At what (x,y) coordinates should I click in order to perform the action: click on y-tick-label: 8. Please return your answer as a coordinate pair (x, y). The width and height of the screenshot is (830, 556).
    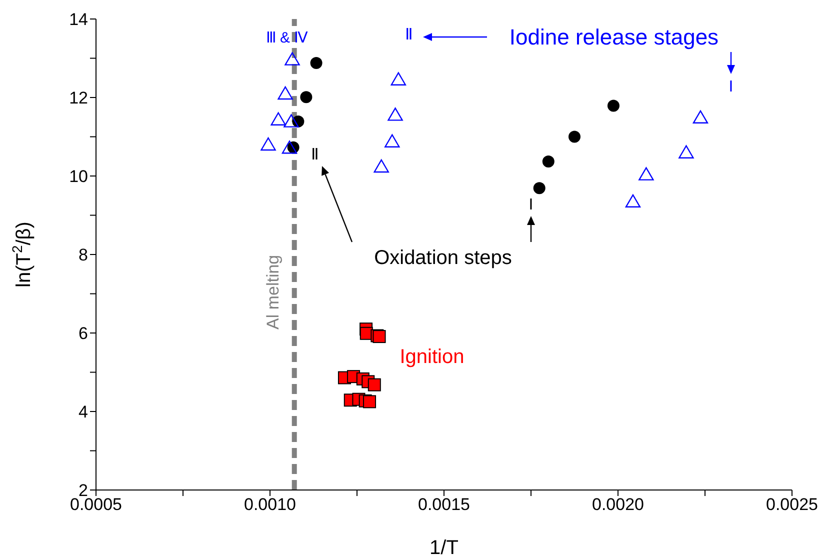
    Looking at the image, I should click on (83, 255).